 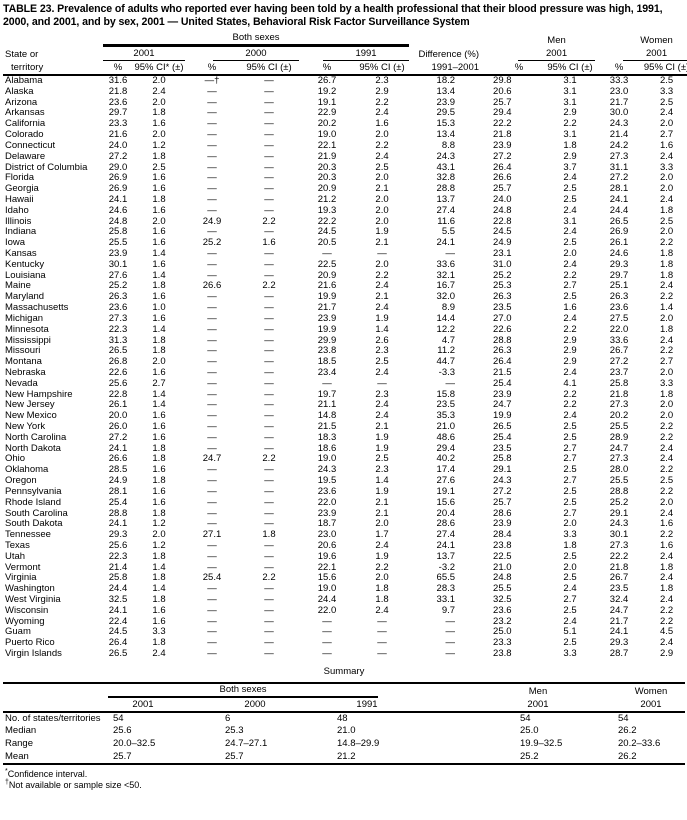 What do you see at coordinates (619, 221) in the screenshot?
I see `table-row-value: 26.5` at bounding box center [619, 221].